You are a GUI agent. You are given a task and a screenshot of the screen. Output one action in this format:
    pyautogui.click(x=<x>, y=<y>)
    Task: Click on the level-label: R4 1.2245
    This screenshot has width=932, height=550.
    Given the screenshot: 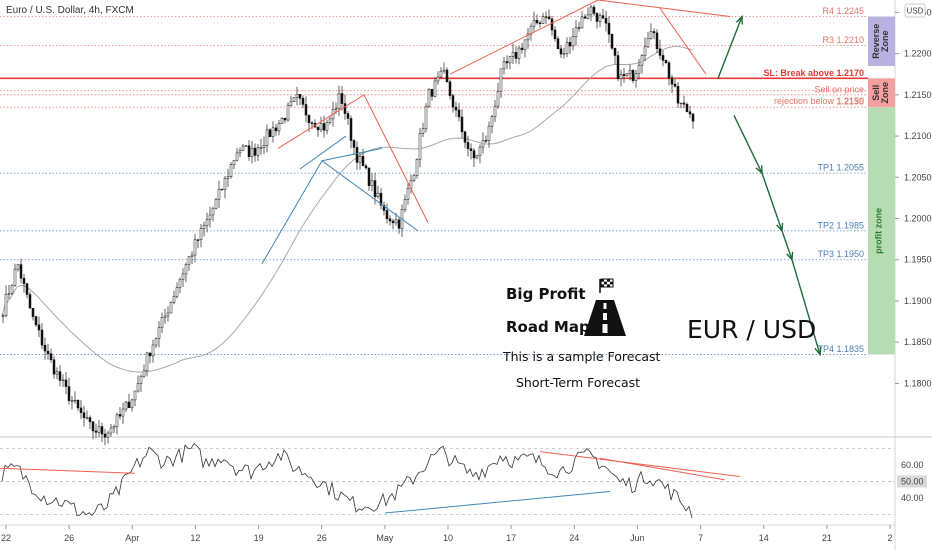 What is the action you would take?
    pyautogui.click(x=843, y=11)
    